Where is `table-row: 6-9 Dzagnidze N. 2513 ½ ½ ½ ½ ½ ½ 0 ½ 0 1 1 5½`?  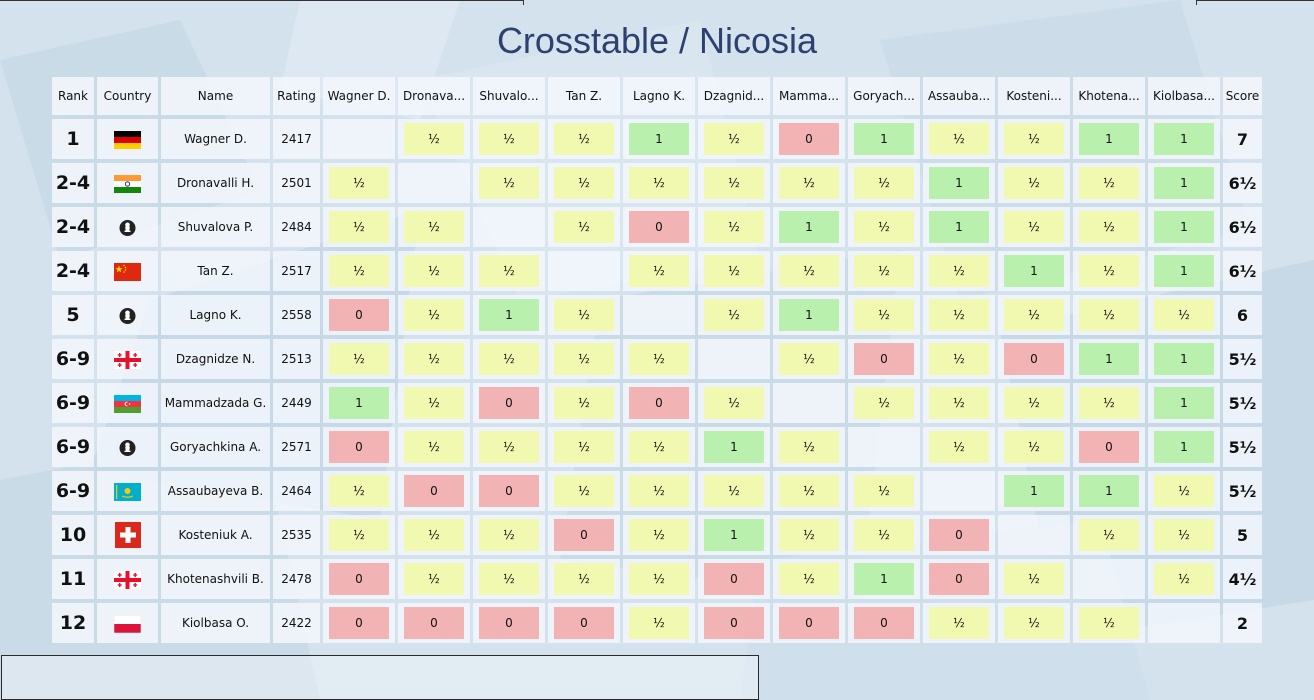 table-row: 6-9 Dzagnidze N. 2513 ½ ½ ½ ½ ½ ½ 0 ½ 0 1 1 5½ is located at coordinates (657, 359).